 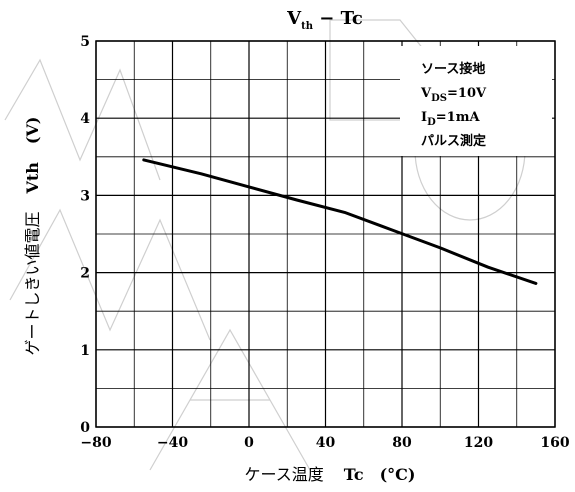 I want to click on y-tick-label: 2, so click(x=85, y=274).